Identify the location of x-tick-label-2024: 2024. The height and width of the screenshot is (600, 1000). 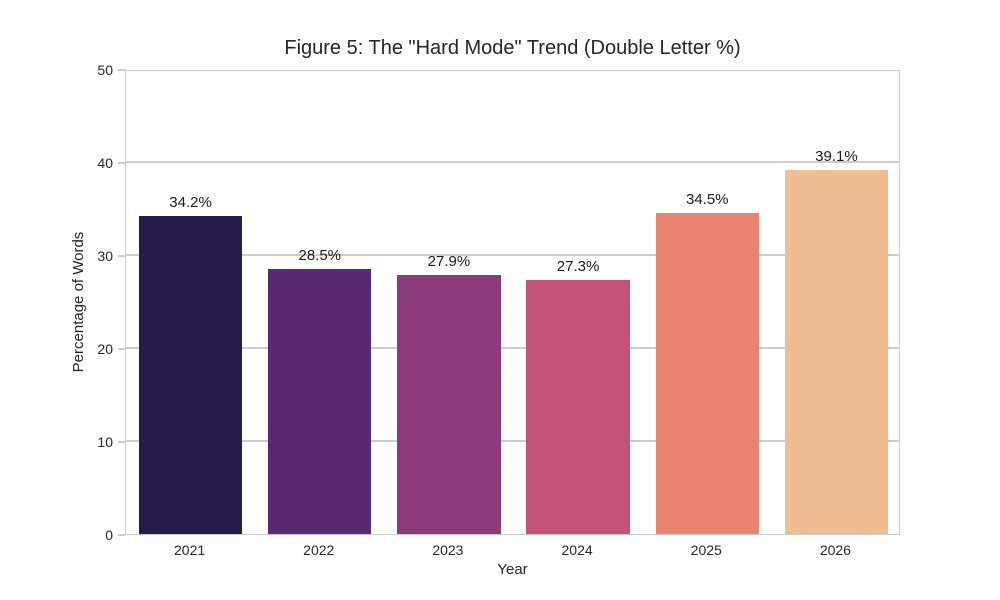
(577, 550).